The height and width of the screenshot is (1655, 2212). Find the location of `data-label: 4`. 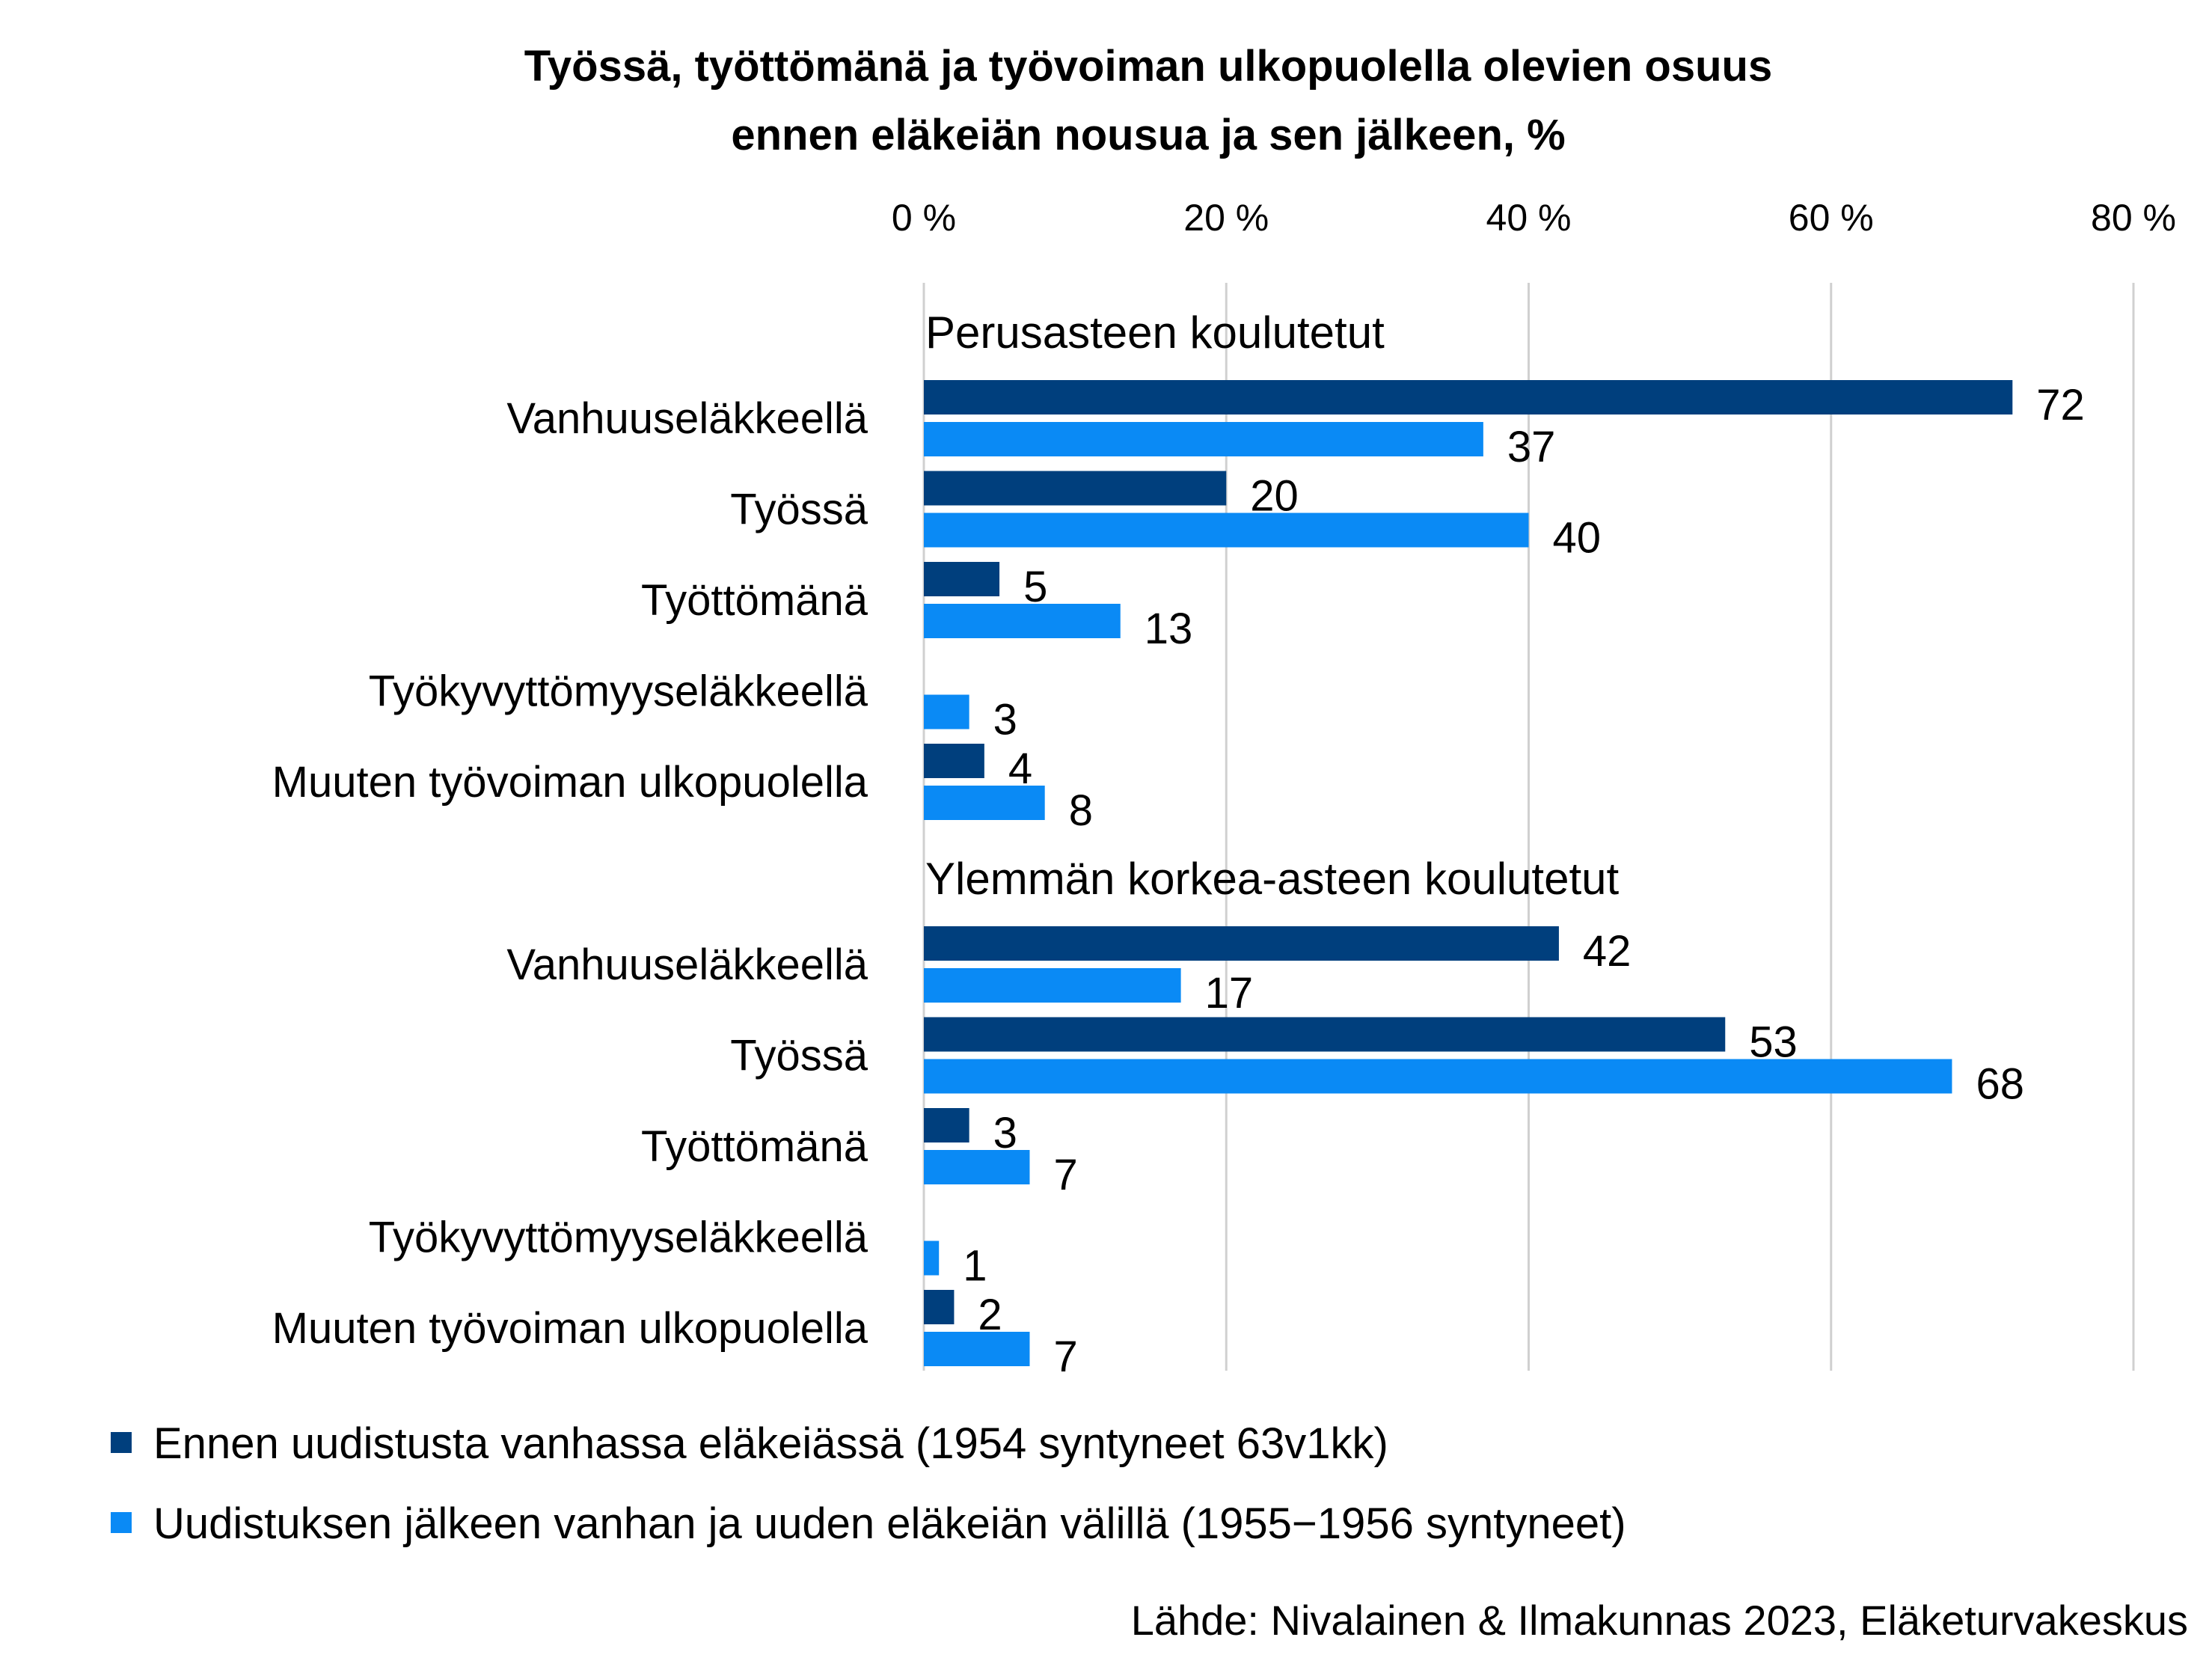

data-label: 4 is located at coordinates (1020, 768).